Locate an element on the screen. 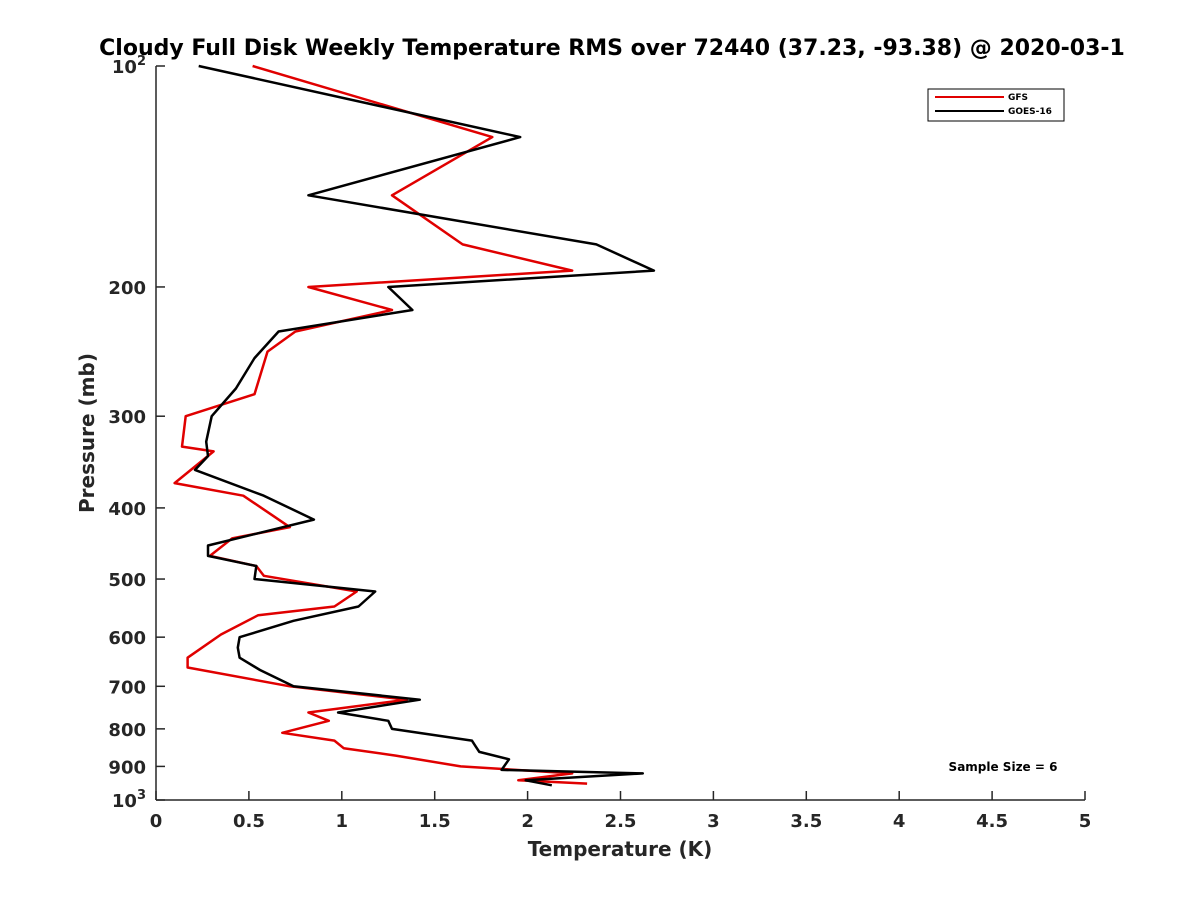 The width and height of the screenshot is (1200, 900). x-tick-label: 0 is located at coordinates (156, 821).